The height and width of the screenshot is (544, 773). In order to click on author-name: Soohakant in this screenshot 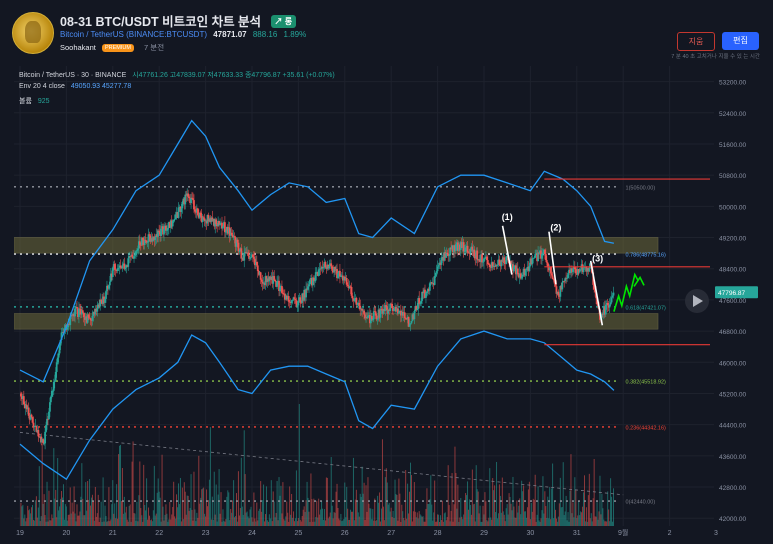, I will do `click(78, 47)`.